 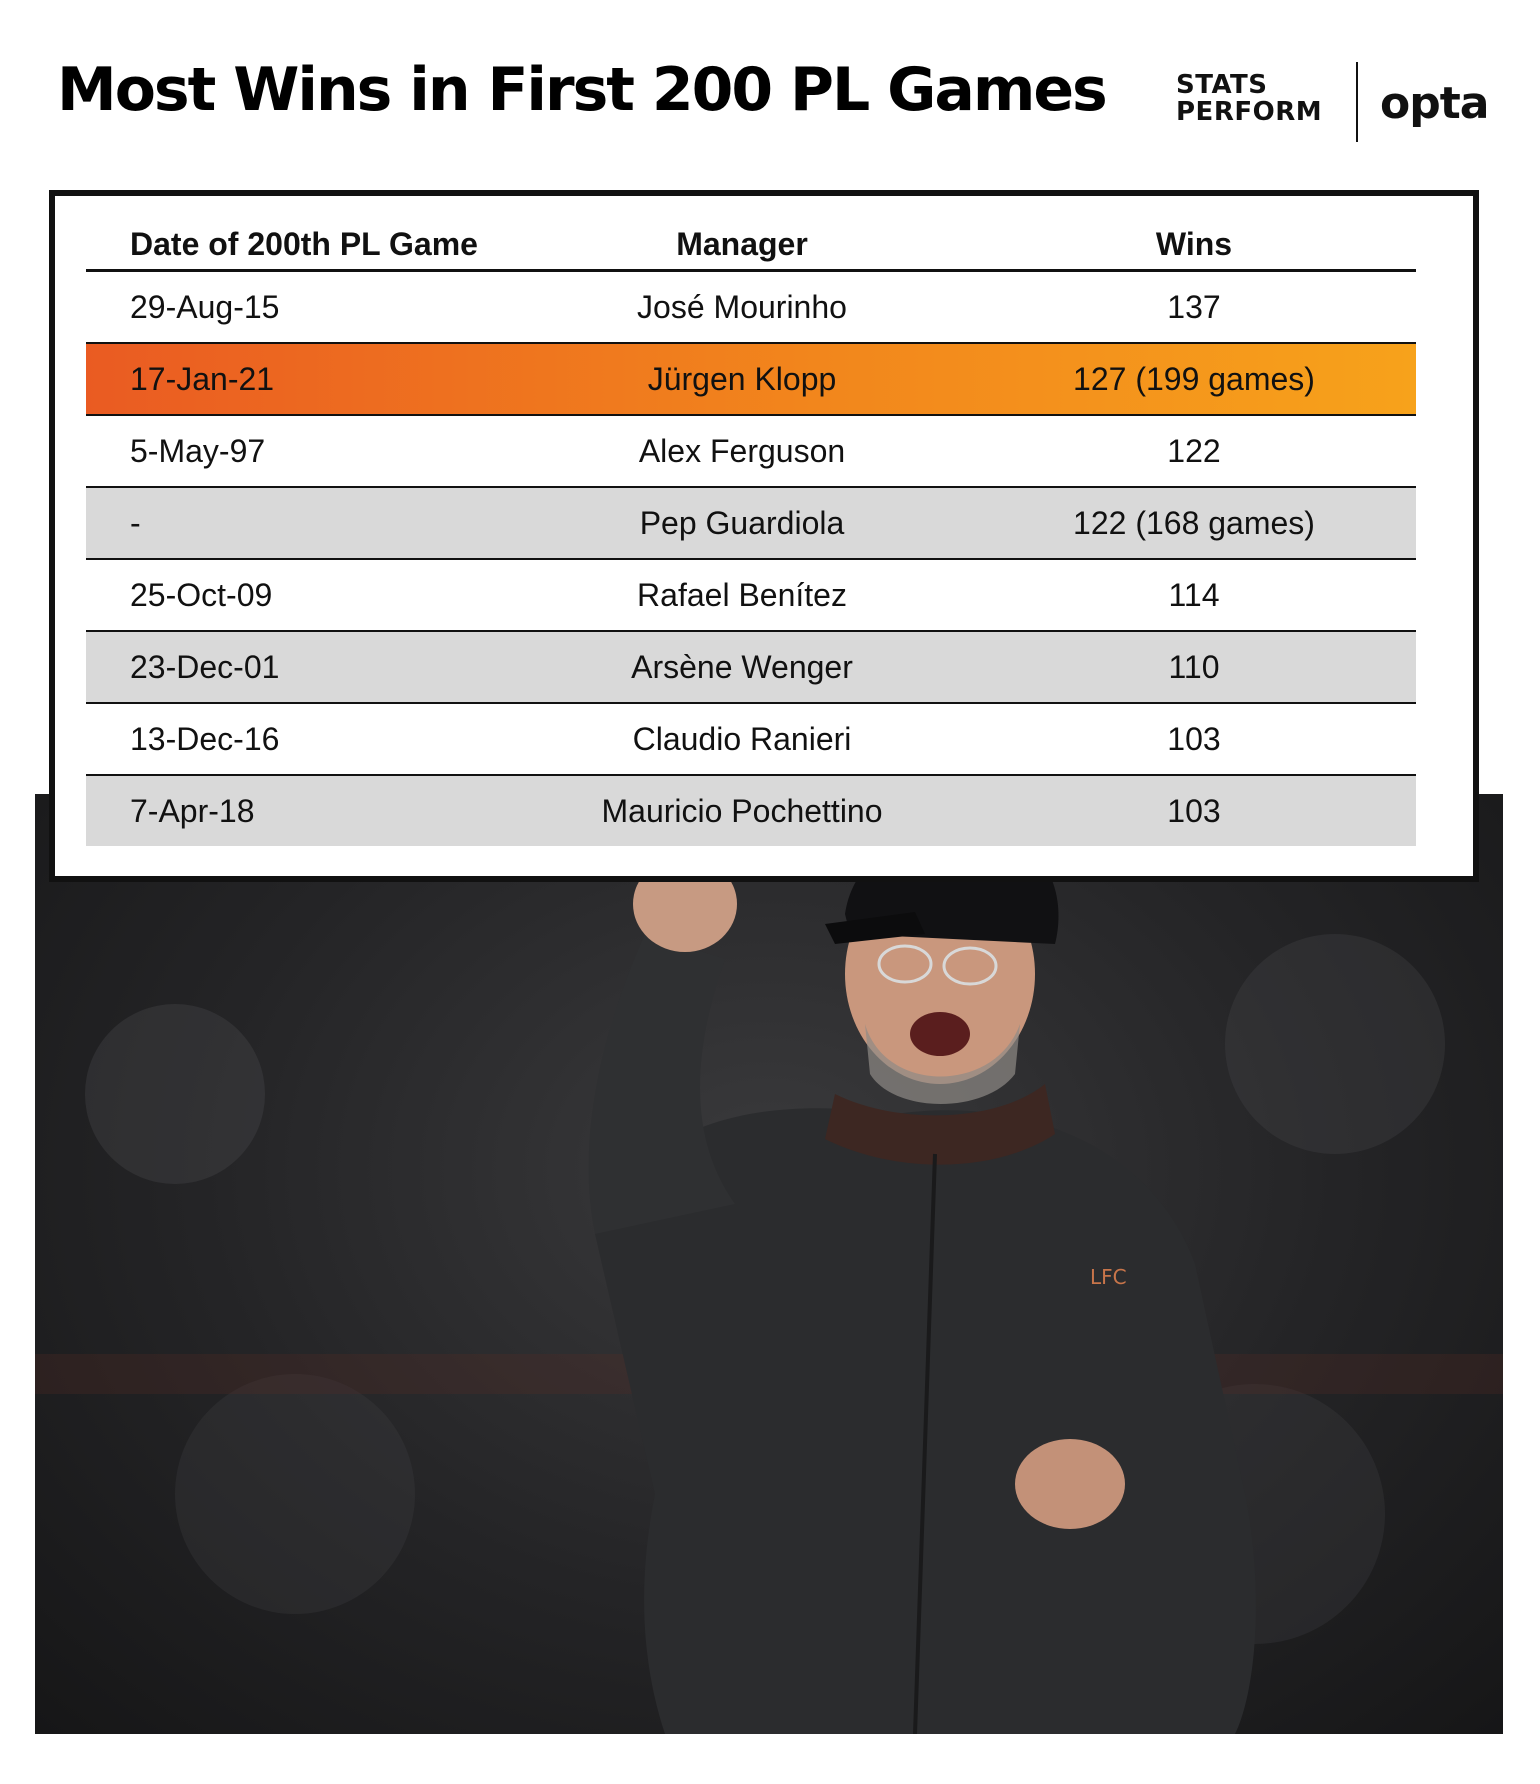 What do you see at coordinates (299, 595) in the screenshot?
I see `date-cell: 25-Oct-09` at bounding box center [299, 595].